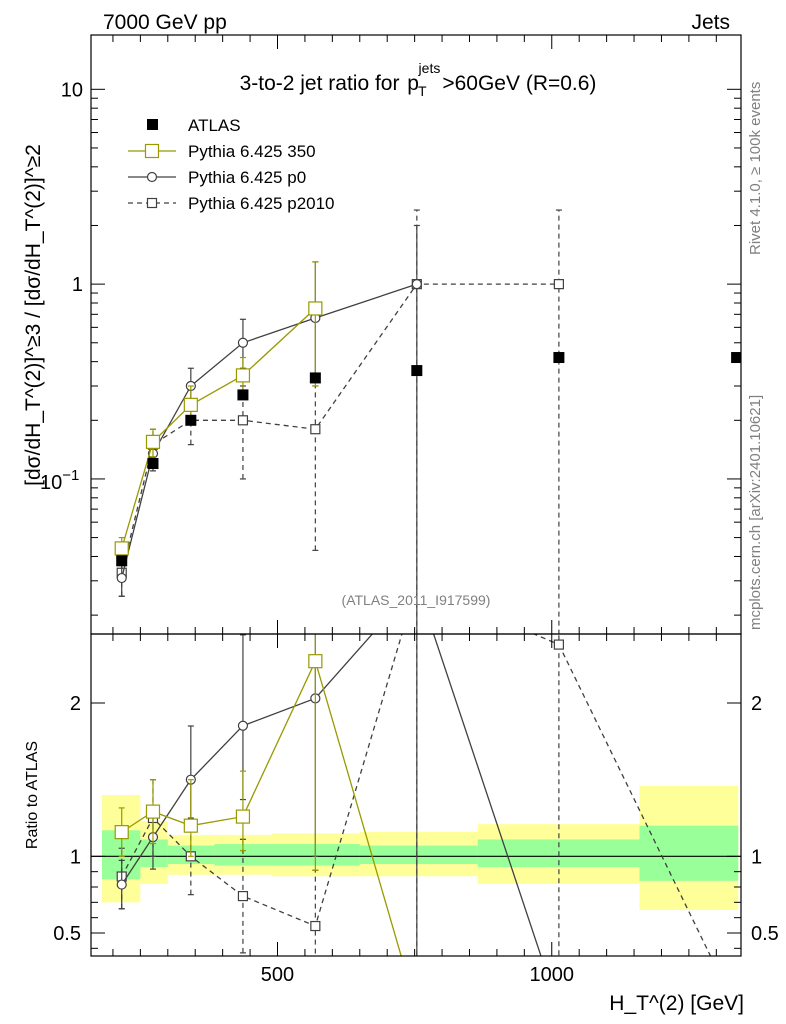 The height and width of the screenshot is (1024, 786). What do you see at coordinates (765, 934) in the screenshot?
I see `ratio-tick-label-right: 0.5` at bounding box center [765, 934].